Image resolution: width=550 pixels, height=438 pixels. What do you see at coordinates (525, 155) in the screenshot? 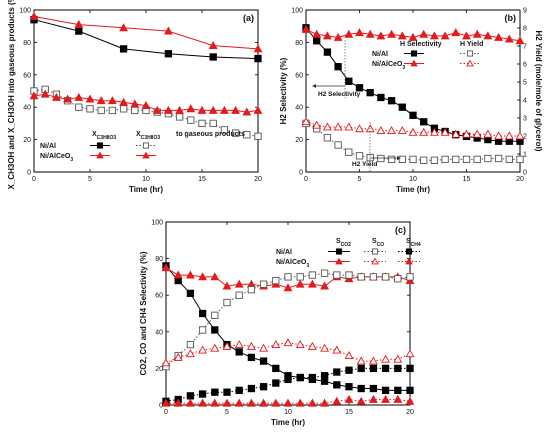
I see `y-right-tick-label: 1` at bounding box center [525, 155].